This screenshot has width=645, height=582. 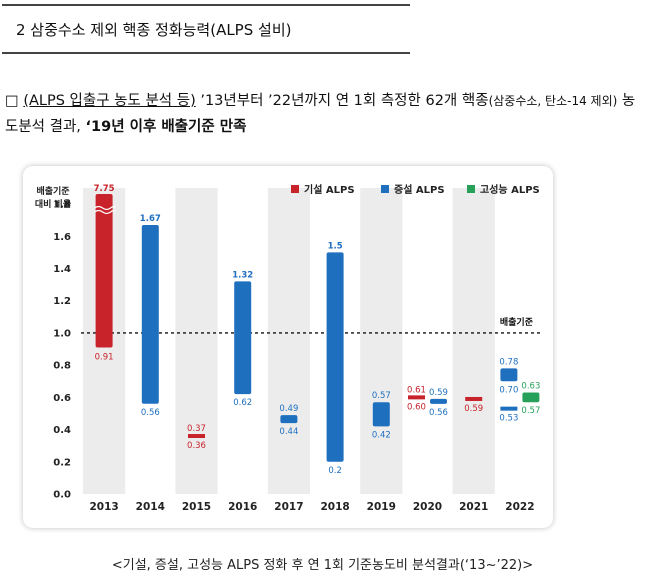 What do you see at coordinates (473, 409) in the screenshot?
I see `data-label-low: 0.59` at bounding box center [473, 409].